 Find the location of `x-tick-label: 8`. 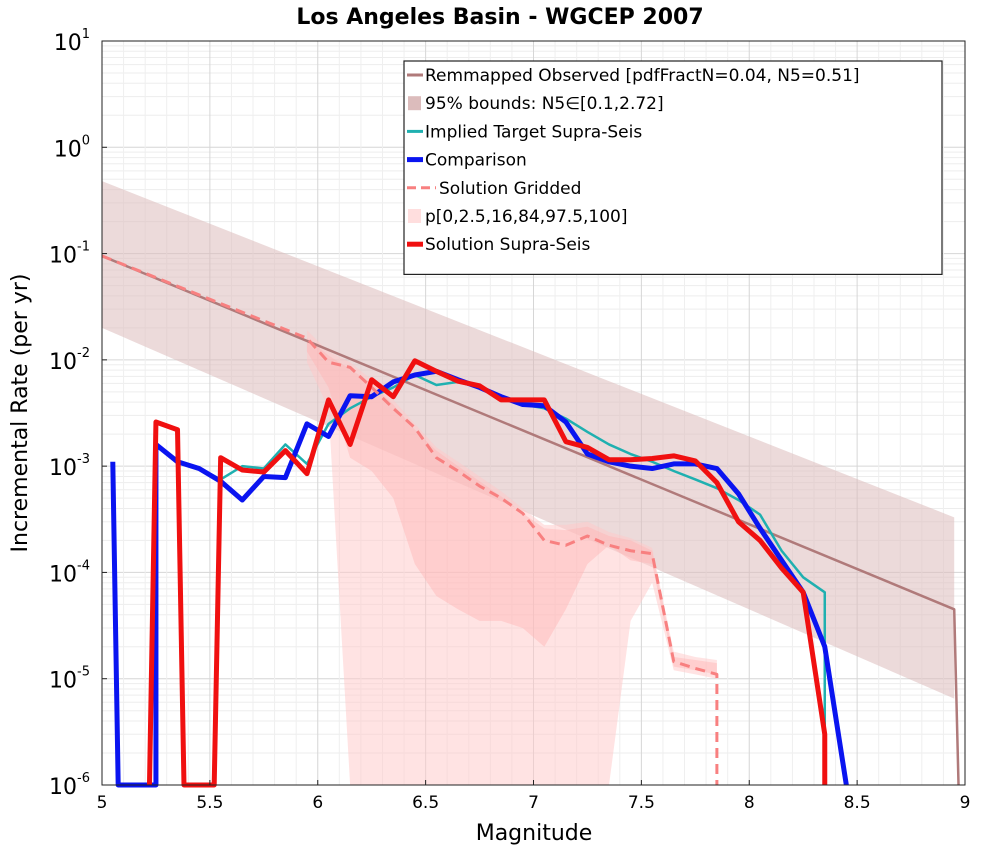

x-tick-label: 8 is located at coordinates (749, 803).